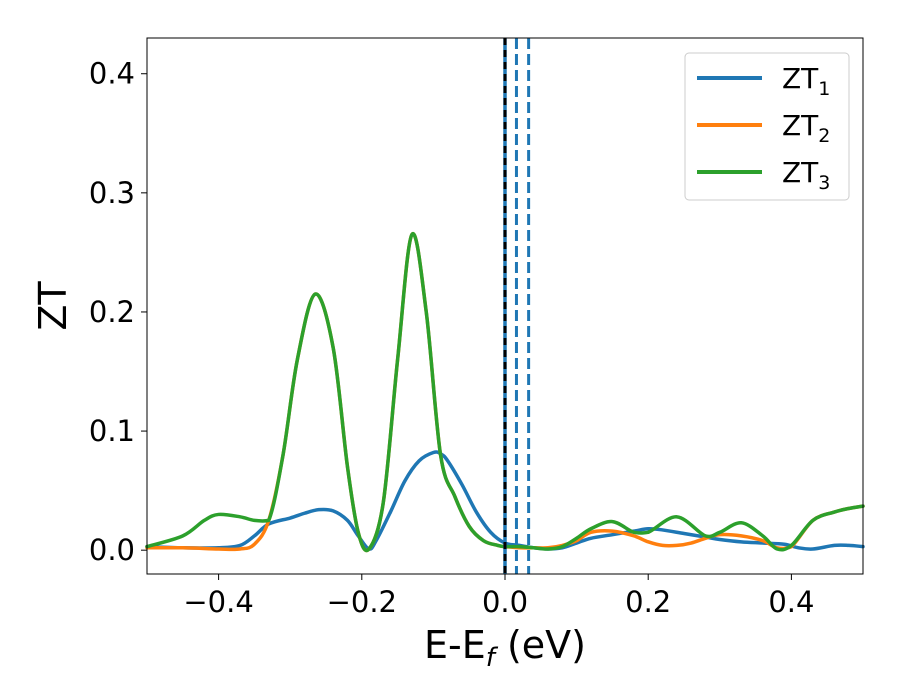 Image resolution: width=900 pixels, height=700 pixels. I want to click on y-tick-label: 0.0, so click(112, 550).